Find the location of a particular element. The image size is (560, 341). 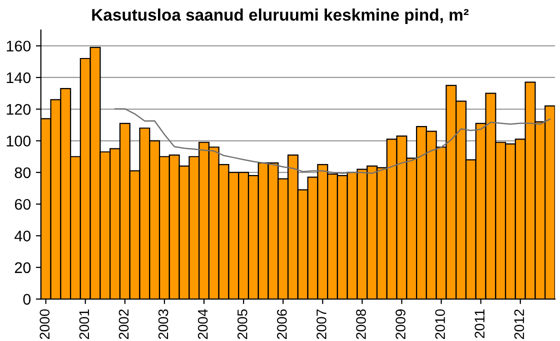

x-tick-label: 2003 is located at coordinates (163, 324).